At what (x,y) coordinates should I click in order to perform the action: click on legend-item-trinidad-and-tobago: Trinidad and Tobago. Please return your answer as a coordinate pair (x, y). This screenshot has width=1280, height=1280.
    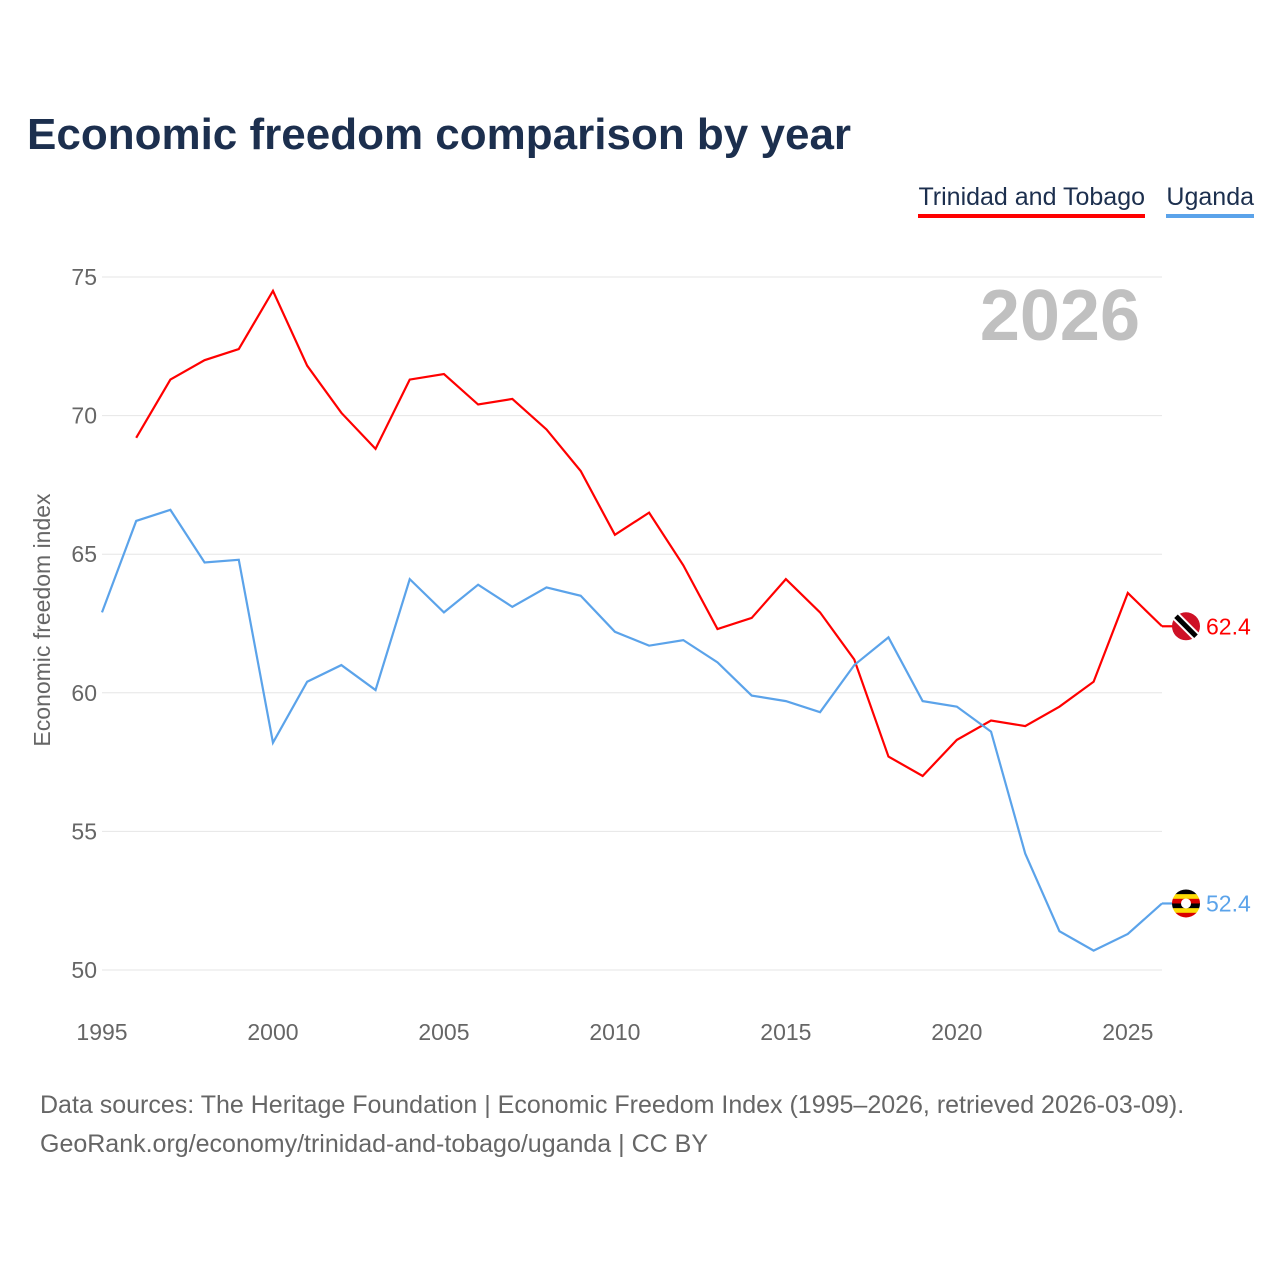
    Looking at the image, I should click on (1031, 200).